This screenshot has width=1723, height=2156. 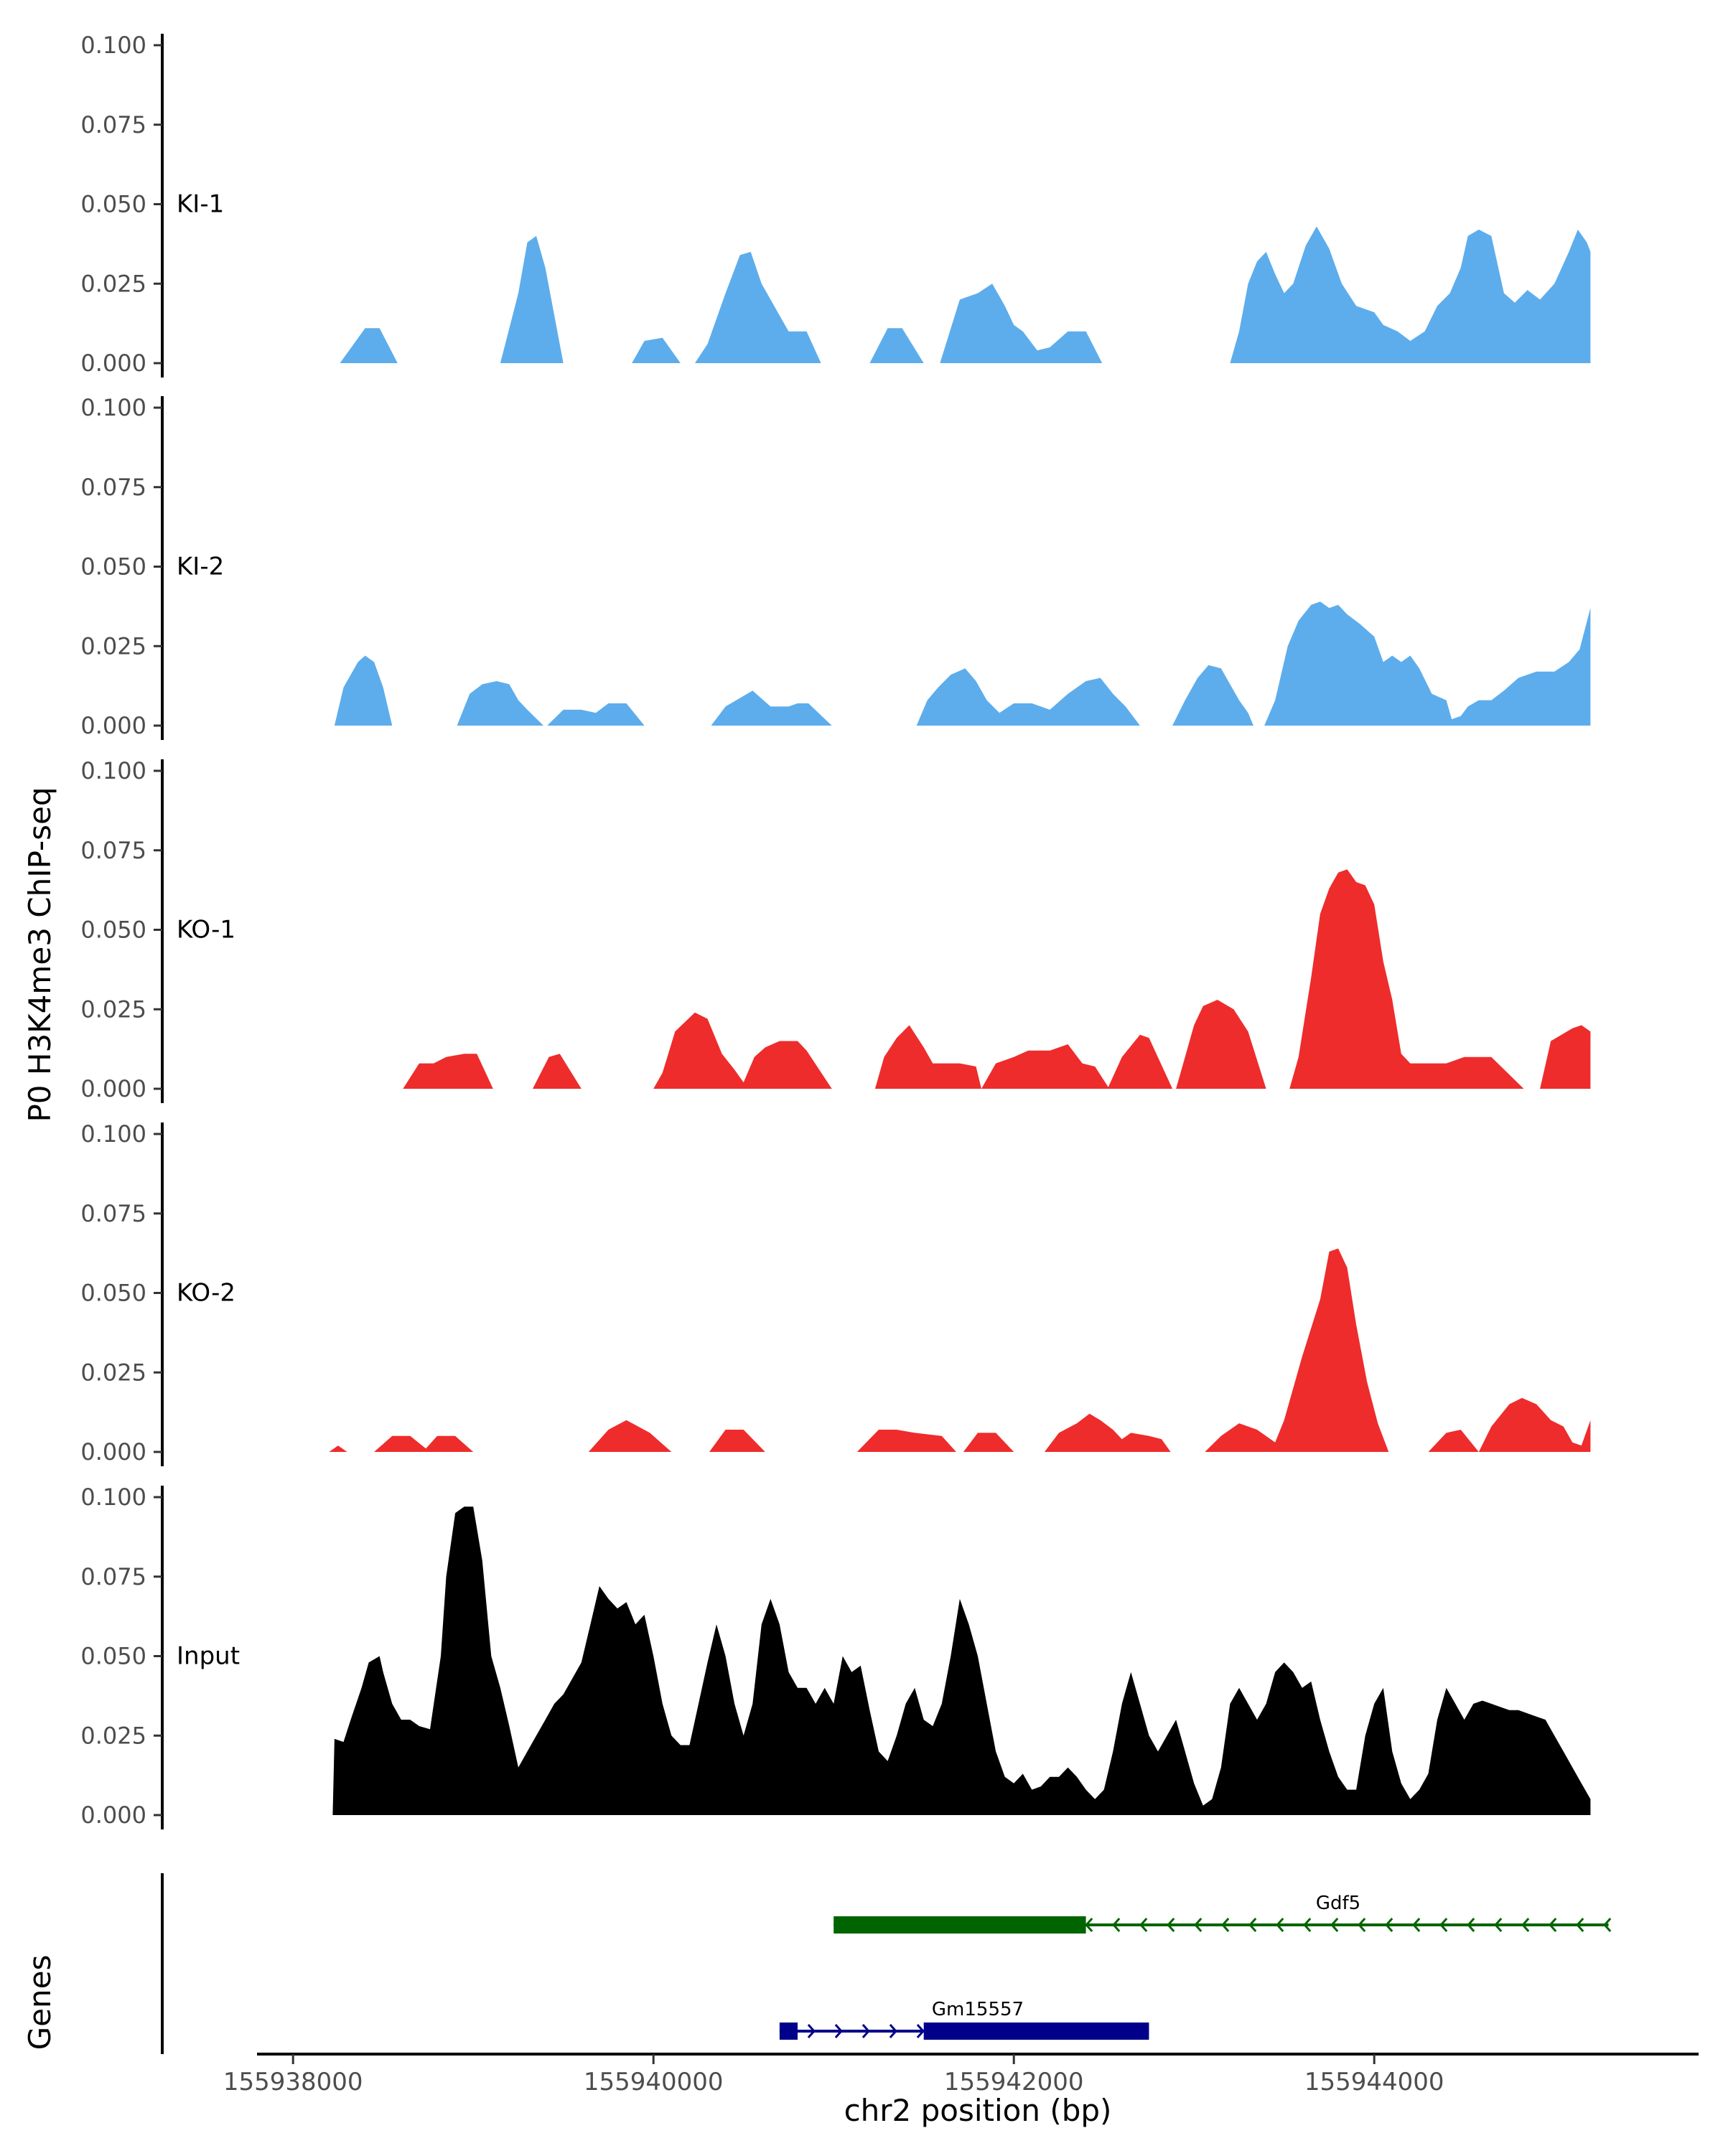 I want to click on gene-label-gdf5: Gdf5, so click(x=1338, y=1903).